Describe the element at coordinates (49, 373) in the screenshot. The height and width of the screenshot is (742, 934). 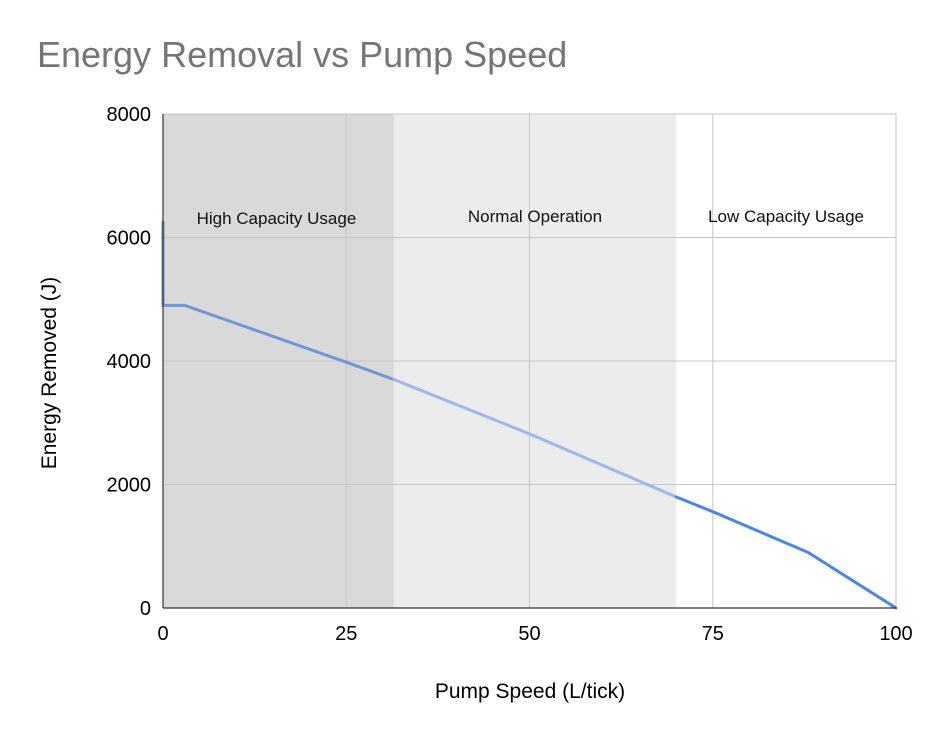
I see `y-axis-title: Energy Removed (J)` at that location.